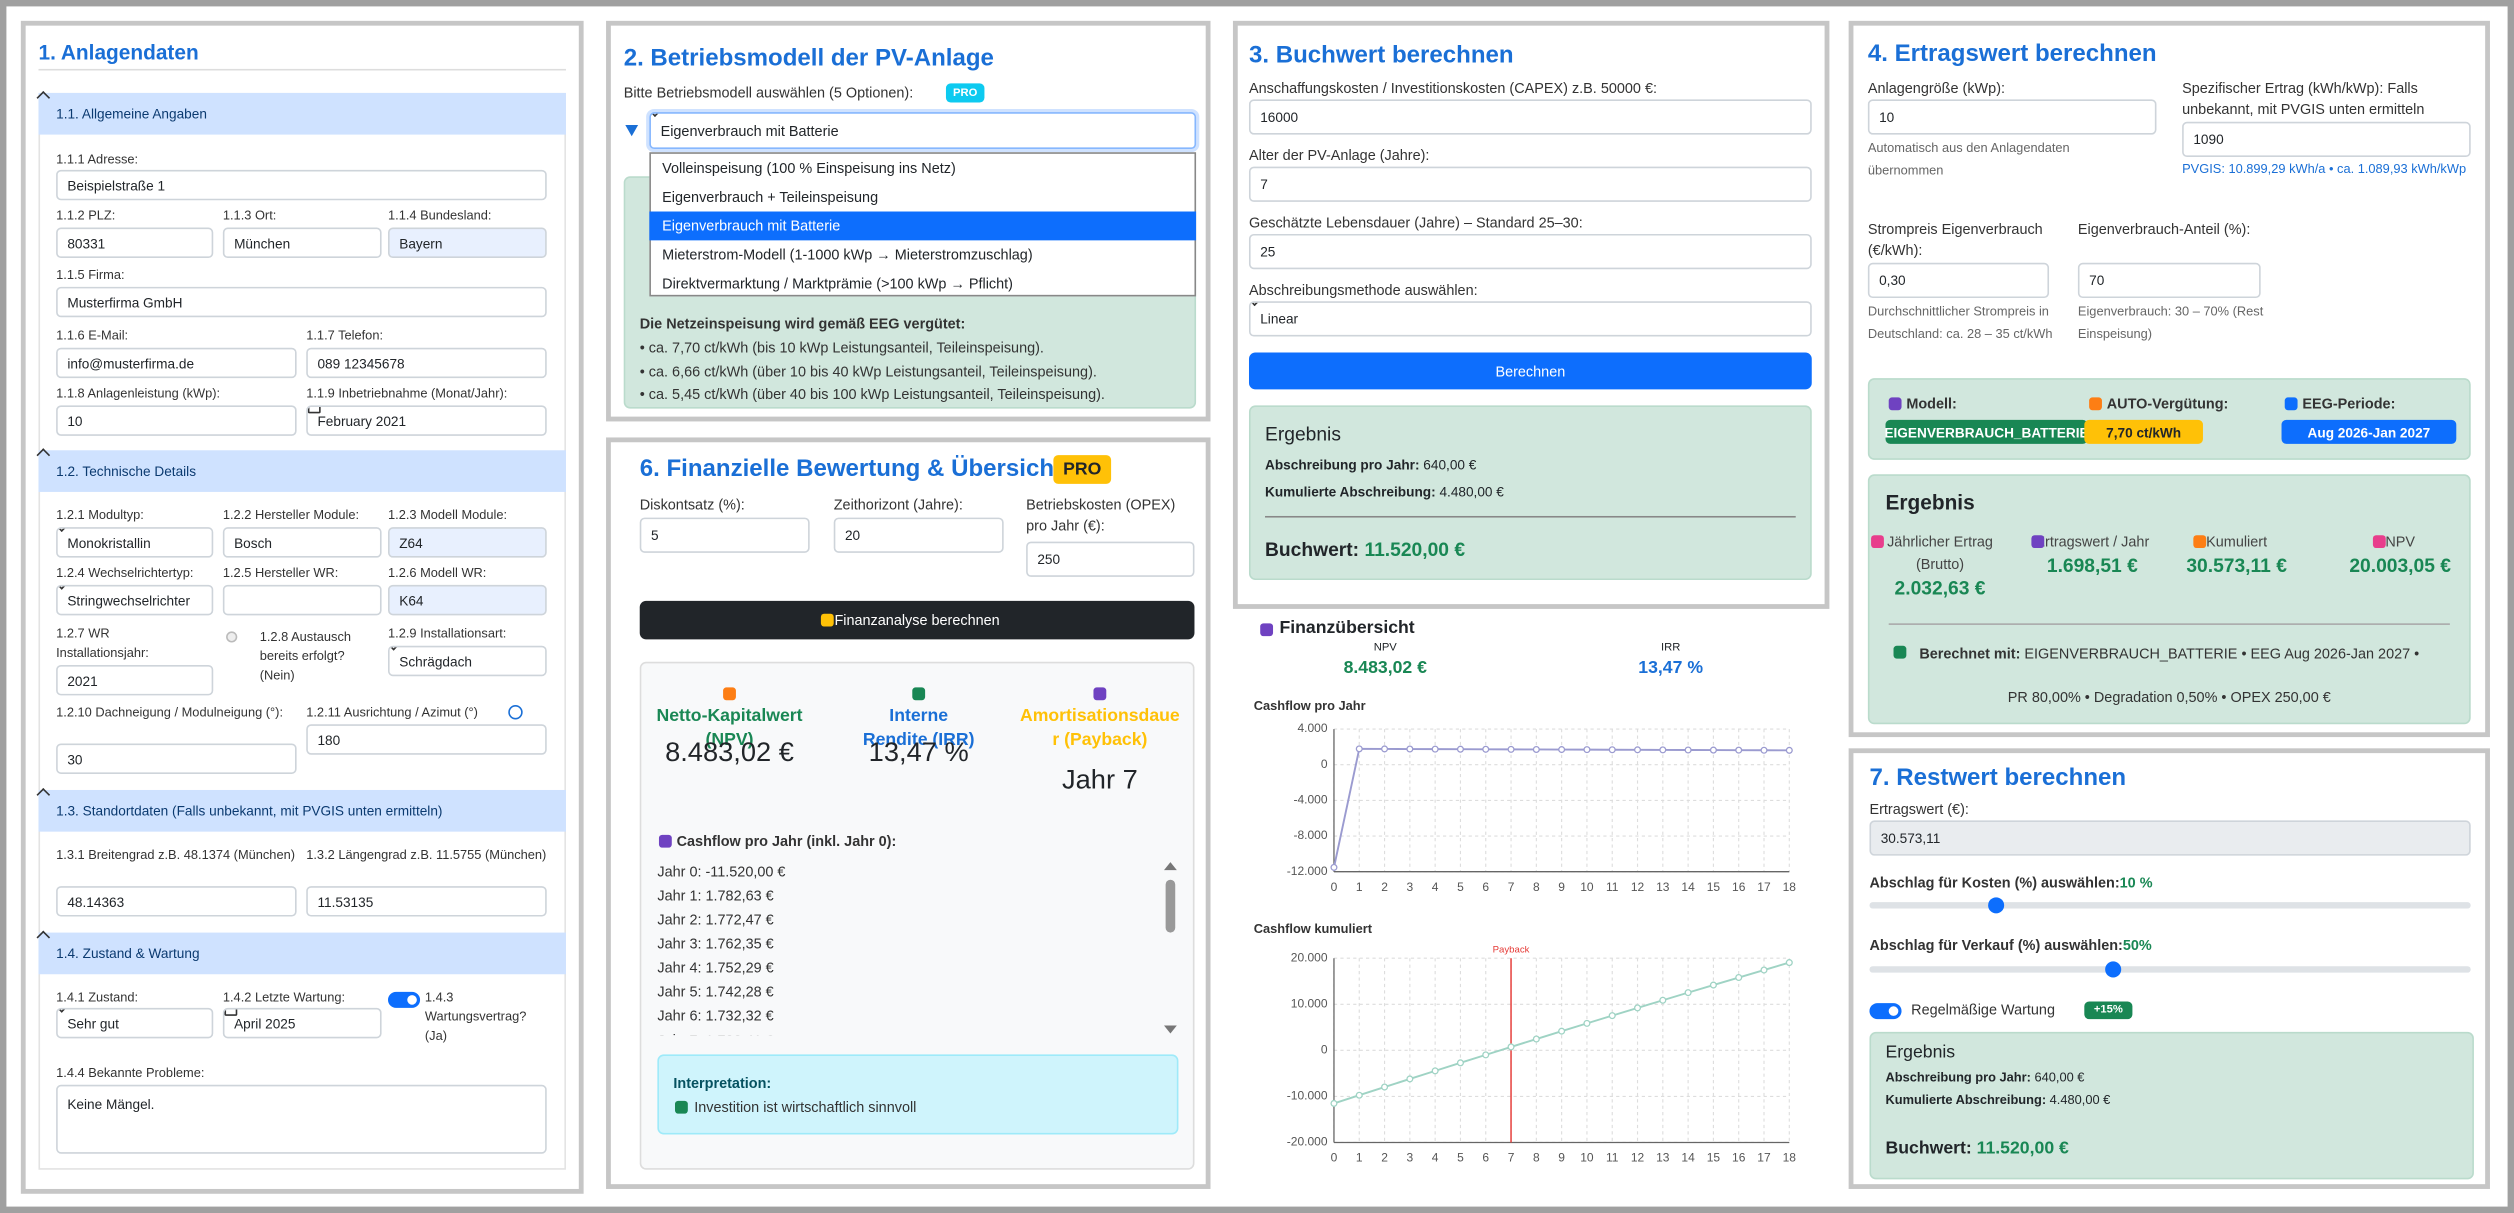 Image resolution: width=2514 pixels, height=1213 pixels. I want to click on x-tick-label: 9, so click(1561, 1158).